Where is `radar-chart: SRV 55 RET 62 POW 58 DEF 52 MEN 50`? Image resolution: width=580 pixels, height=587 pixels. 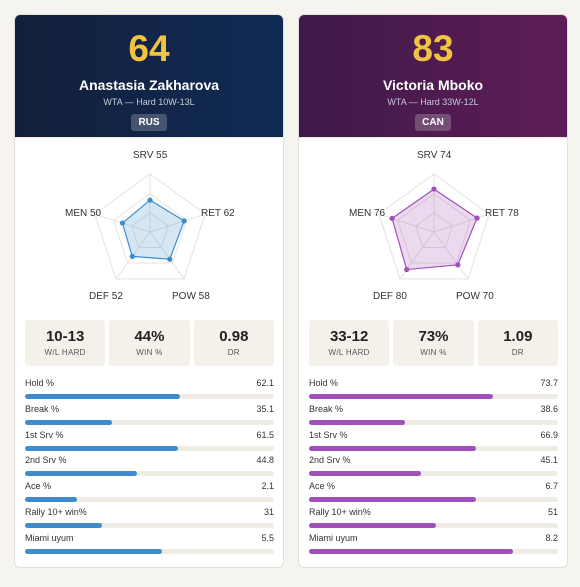
radar-chart: SRV 55 RET 62 POW 58 DEF 52 MEN 50 is located at coordinates (149, 221).